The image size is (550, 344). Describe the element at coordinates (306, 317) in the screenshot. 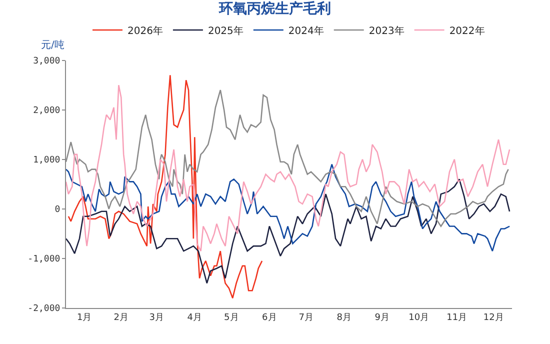

I see `x-tick-label: 7月` at that location.